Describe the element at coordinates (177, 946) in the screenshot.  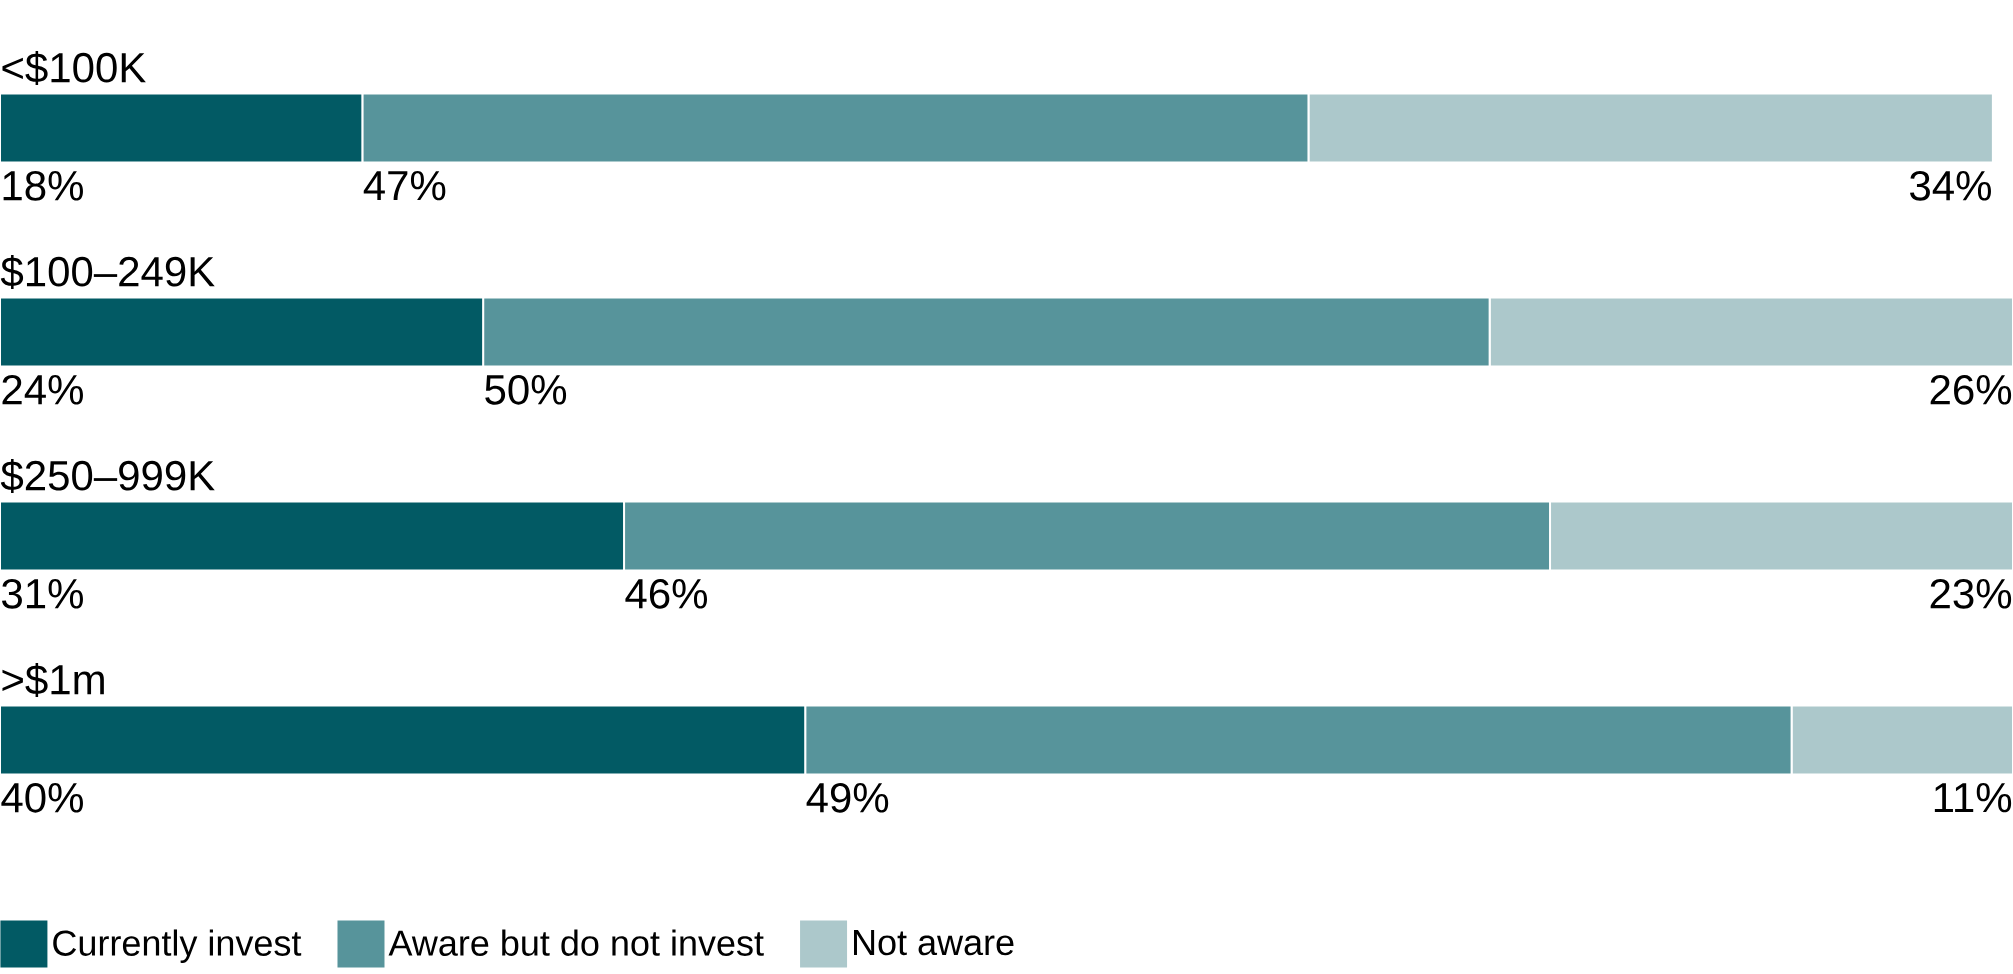
I see `legend-label: Currently invest` at that location.